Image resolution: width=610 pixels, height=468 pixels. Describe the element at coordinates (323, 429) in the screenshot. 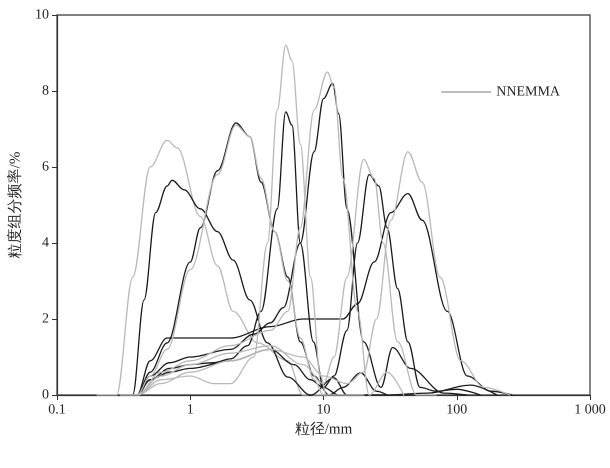

I see `x-axis-title: 粒径/mm` at that location.